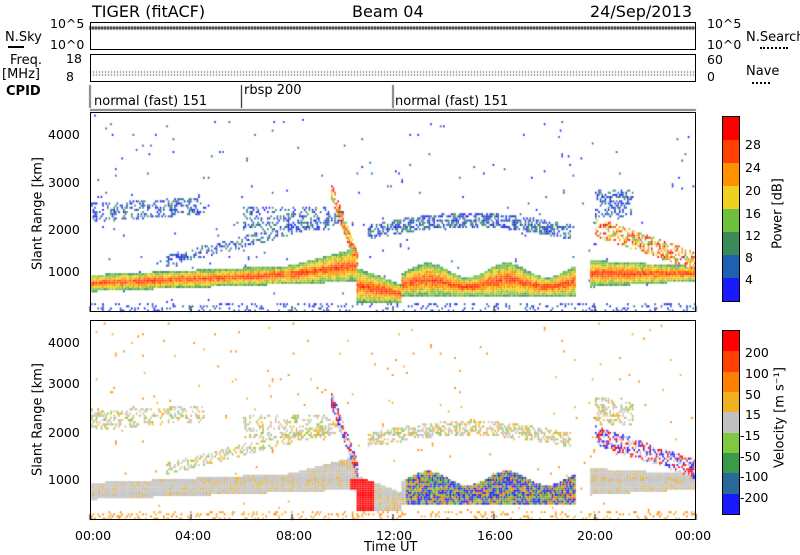 The image size is (800, 555). What do you see at coordinates (391, 547) in the screenshot?
I see `xaxis-label: Time UT` at bounding box center [391, 547].